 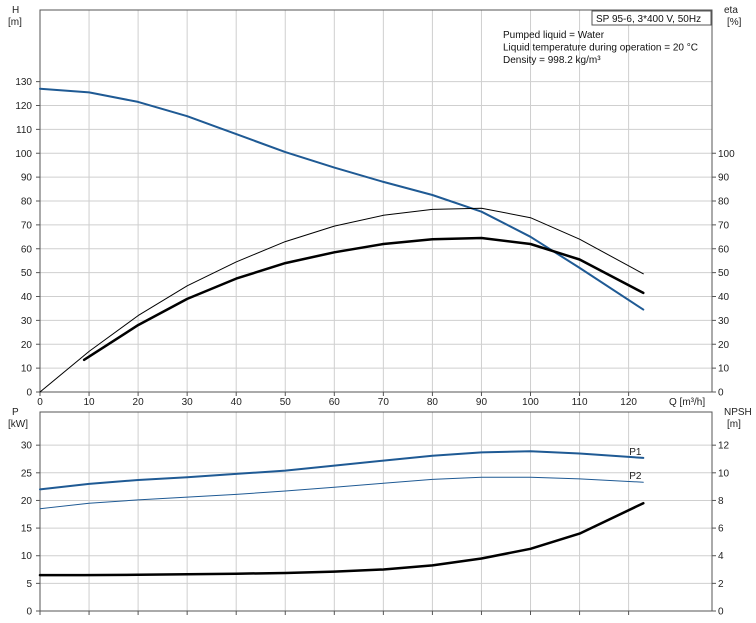 What do you see at coordinates (335, 402) in the screenshot?
I see `x-axis-tick-label: 60` at bounding box center [335, 402].